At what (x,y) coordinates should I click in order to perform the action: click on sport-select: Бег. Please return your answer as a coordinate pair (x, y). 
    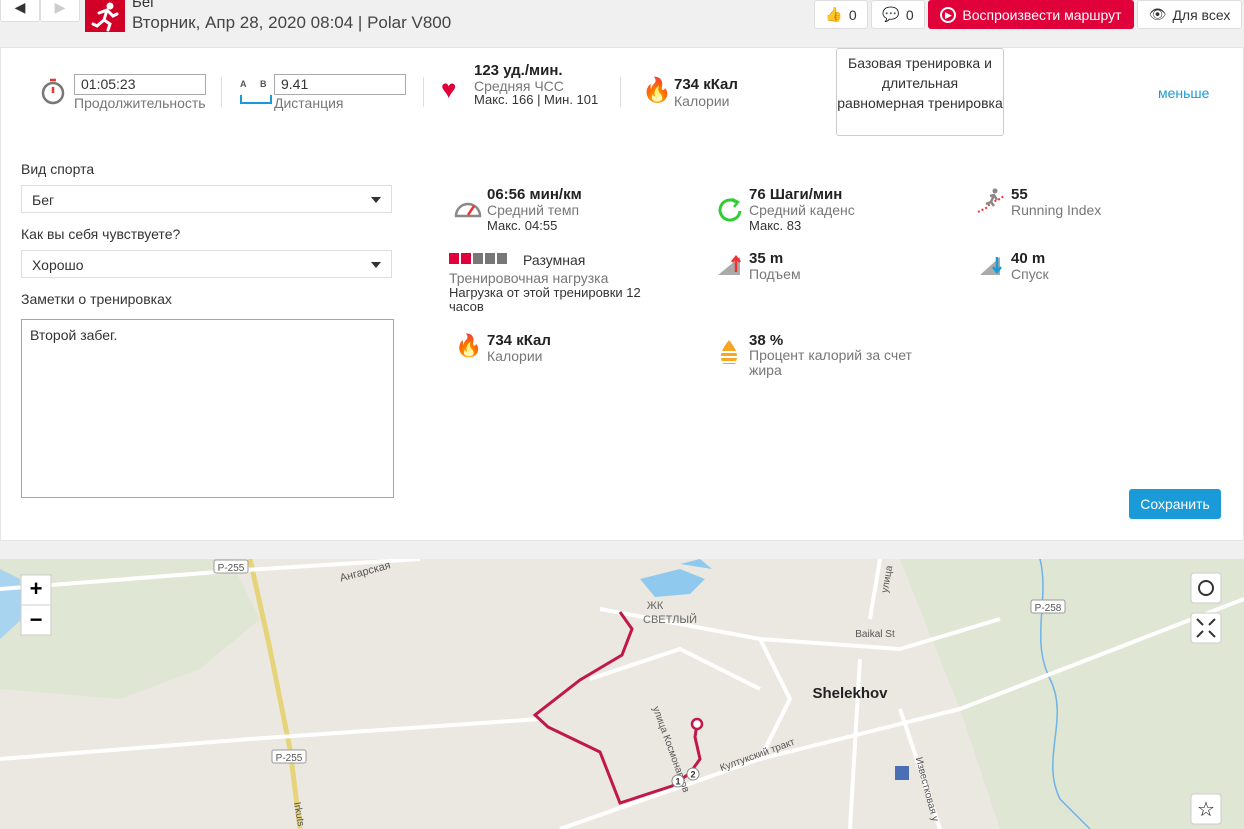
    Looking at the image, I should click on (206, 199).